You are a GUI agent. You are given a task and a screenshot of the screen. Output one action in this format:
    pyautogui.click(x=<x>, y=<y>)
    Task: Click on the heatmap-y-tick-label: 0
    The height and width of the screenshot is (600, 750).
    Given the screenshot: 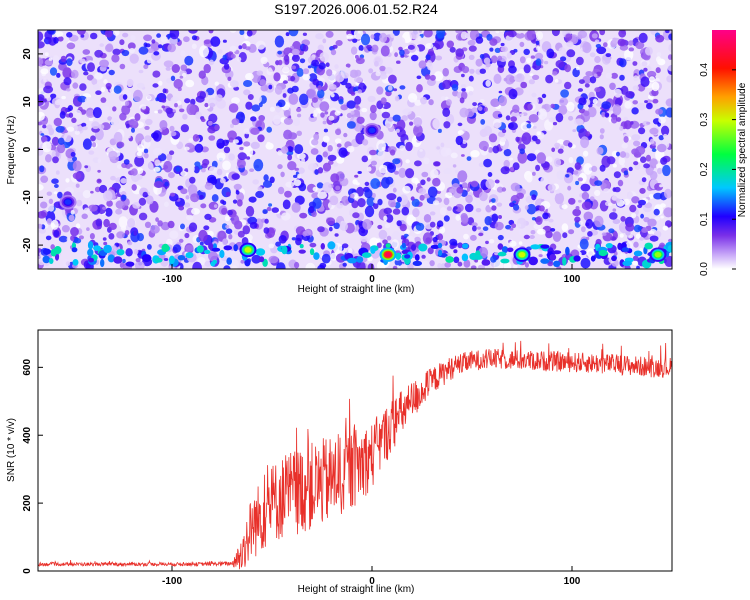 What is the action you would take?
    pyautogui.click(x=27, y=149)
    